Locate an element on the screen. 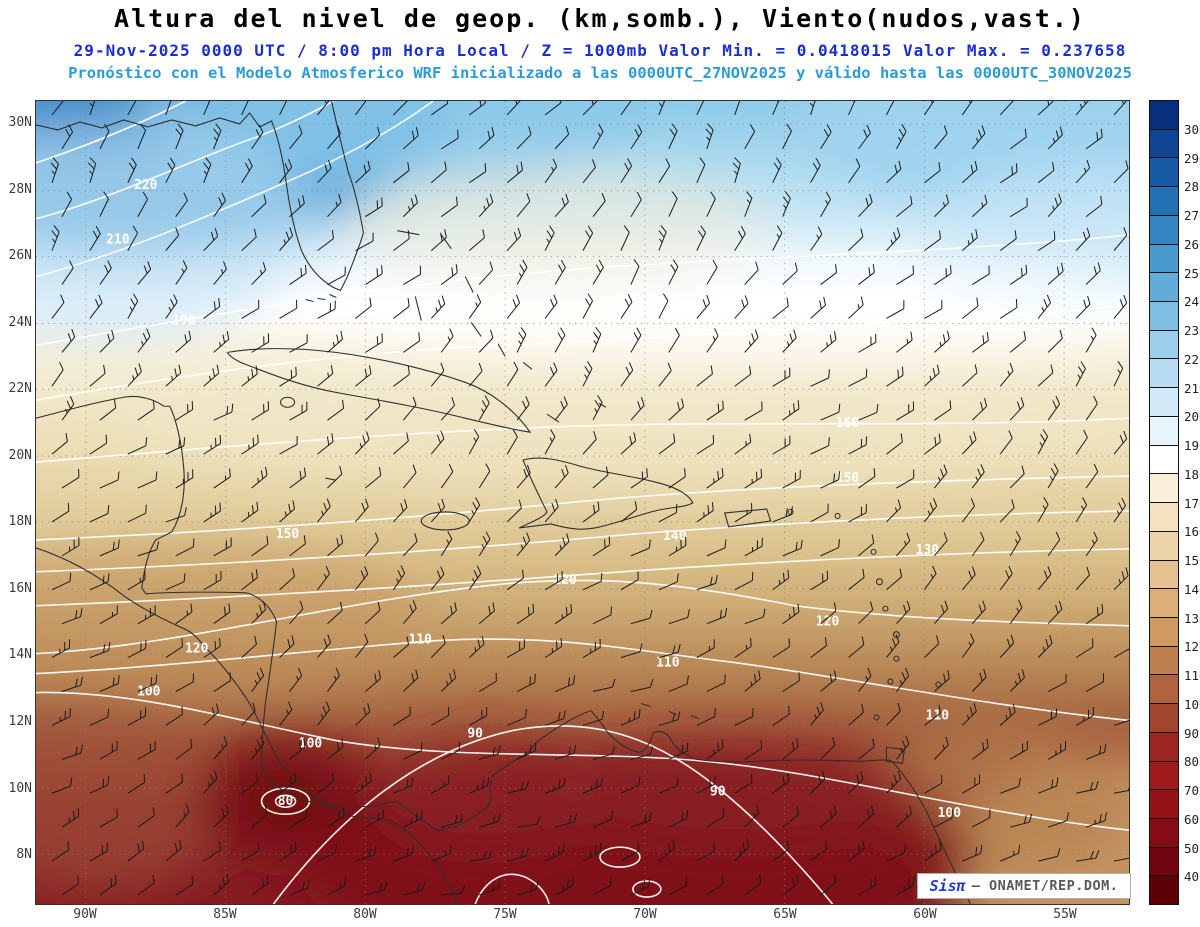 This screenshot has width=1200, height=927. colorbar-tick-label: 160 is located at coordinates (1192, 532).